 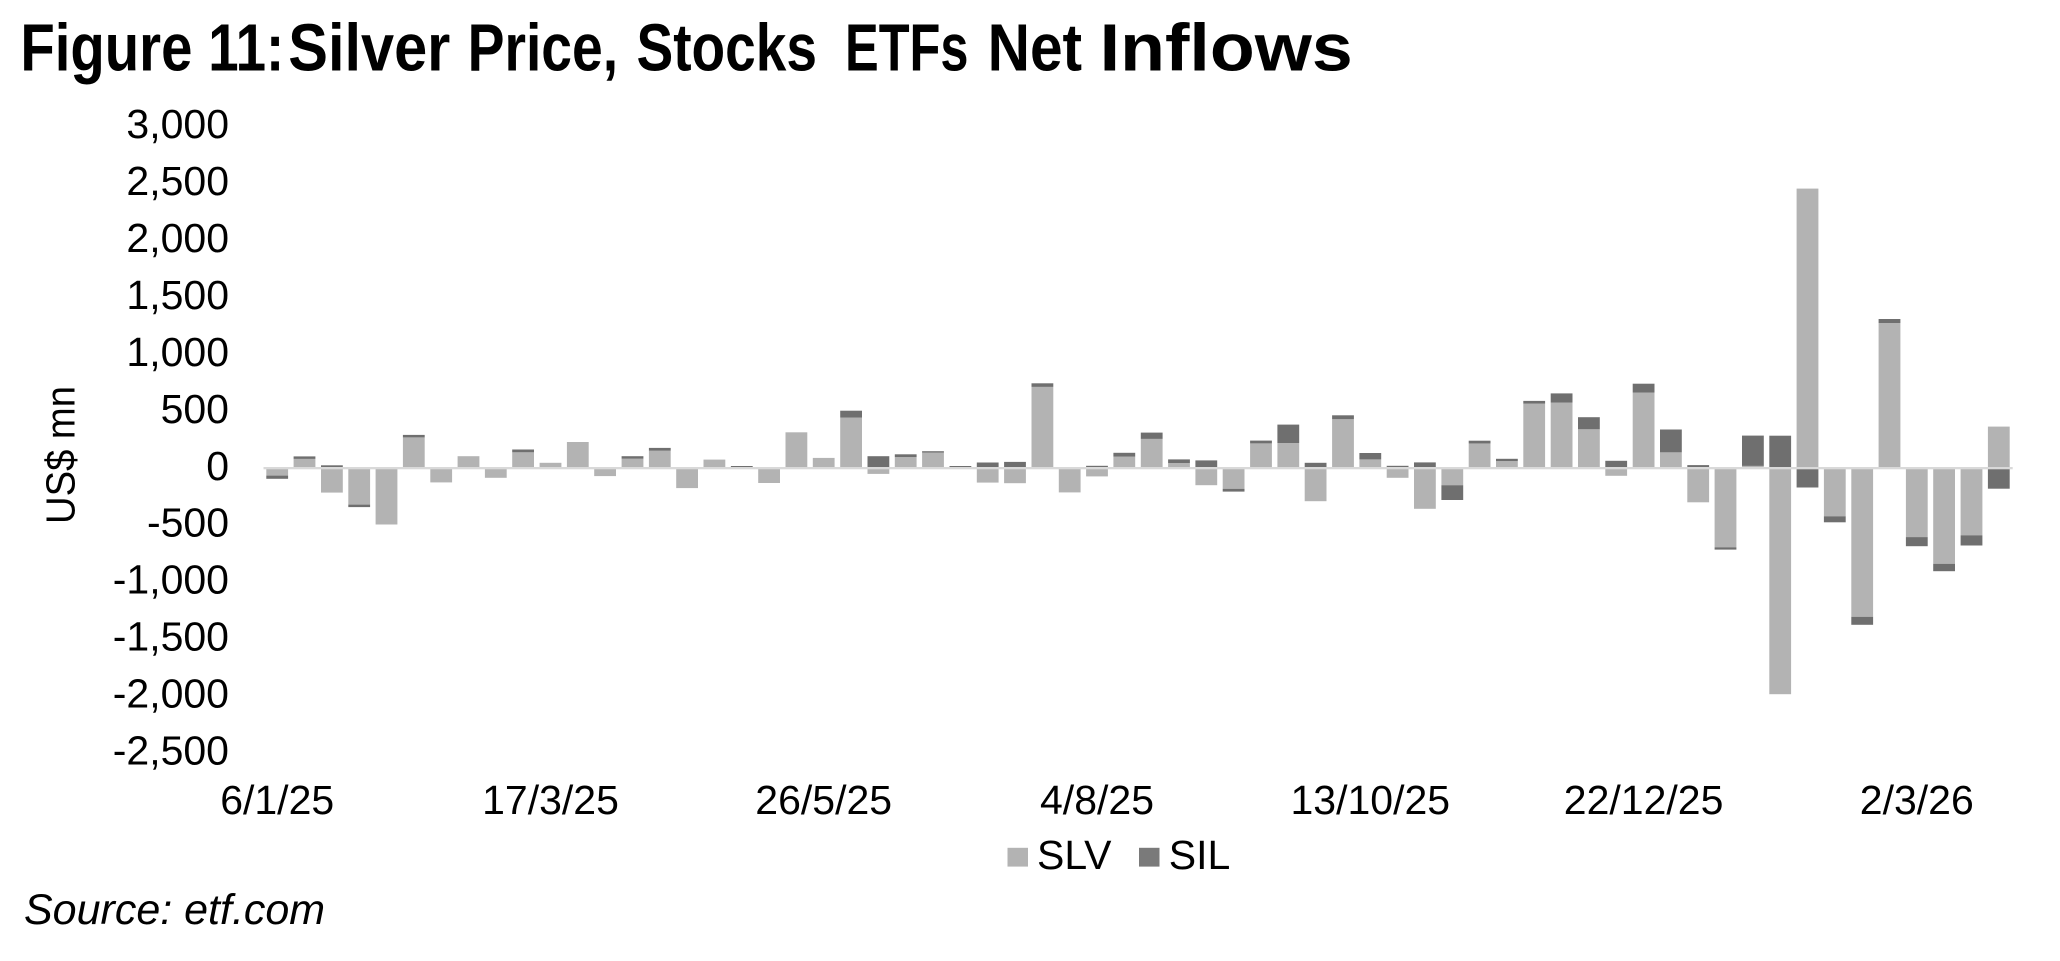 I want to click on svg-text: Figure, so click(x=106, y=48).